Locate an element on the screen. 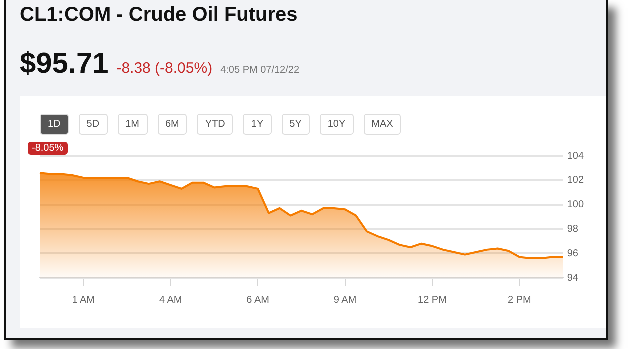 The width and height of the screenshot is (640, 349). text: -8.38 (-8.05%) is located at coordinates (164, 68).